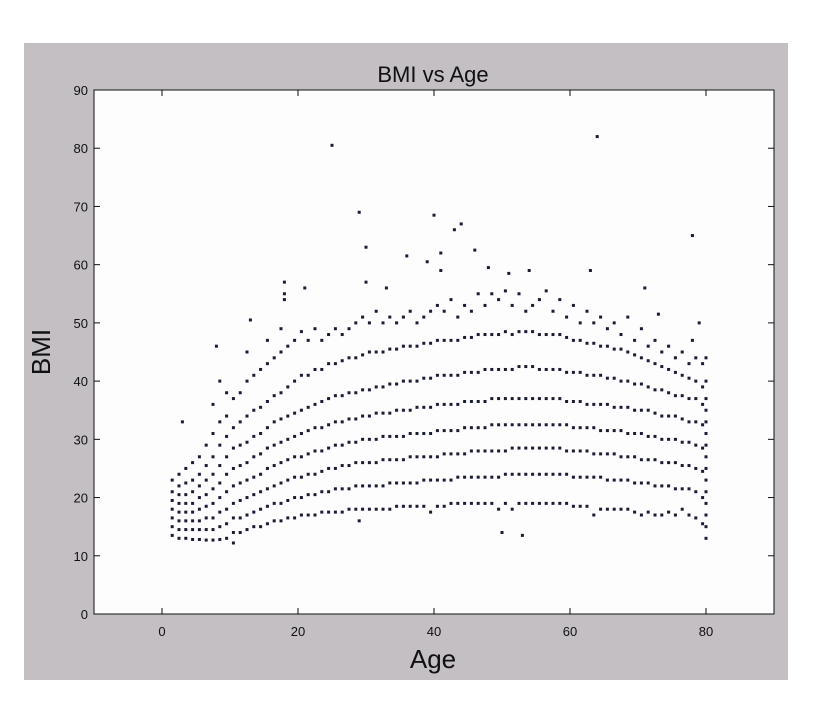 This screenshot has height=723, width=829. Describe the element at coordinates (81, 90) in the screenshot. I see `y-tick-label: 90` at that location.